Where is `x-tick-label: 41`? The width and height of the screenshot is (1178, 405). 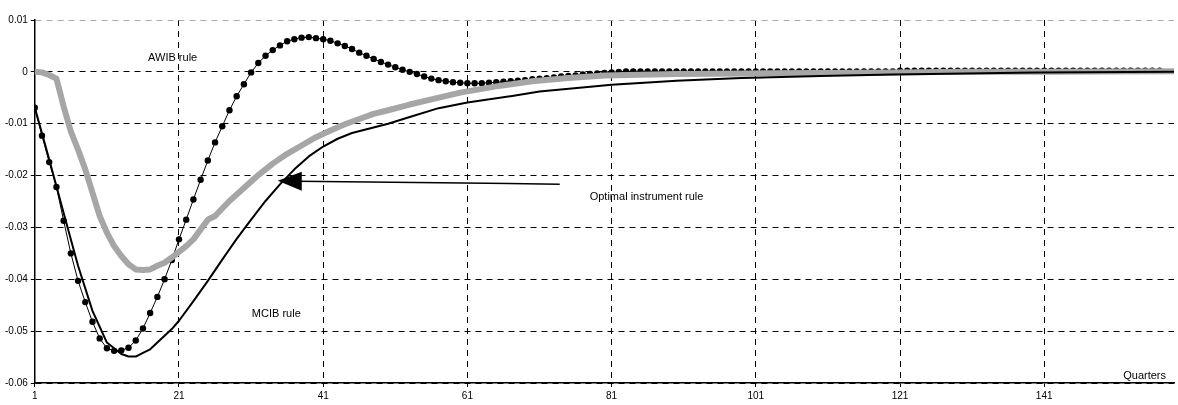 x-tick-label: 41 is located at coordinates (323, 395).